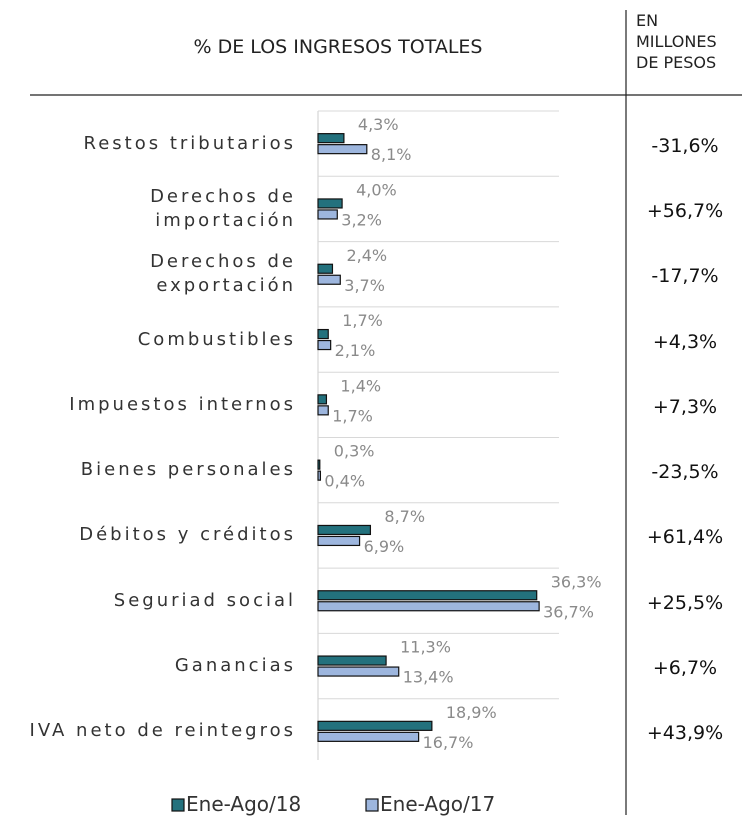 The image size is (742, 818). What do you see at coordinates (354, 451) in the screenshot?
I see `value-label: 0,3%` at bounding box center [354, 451].